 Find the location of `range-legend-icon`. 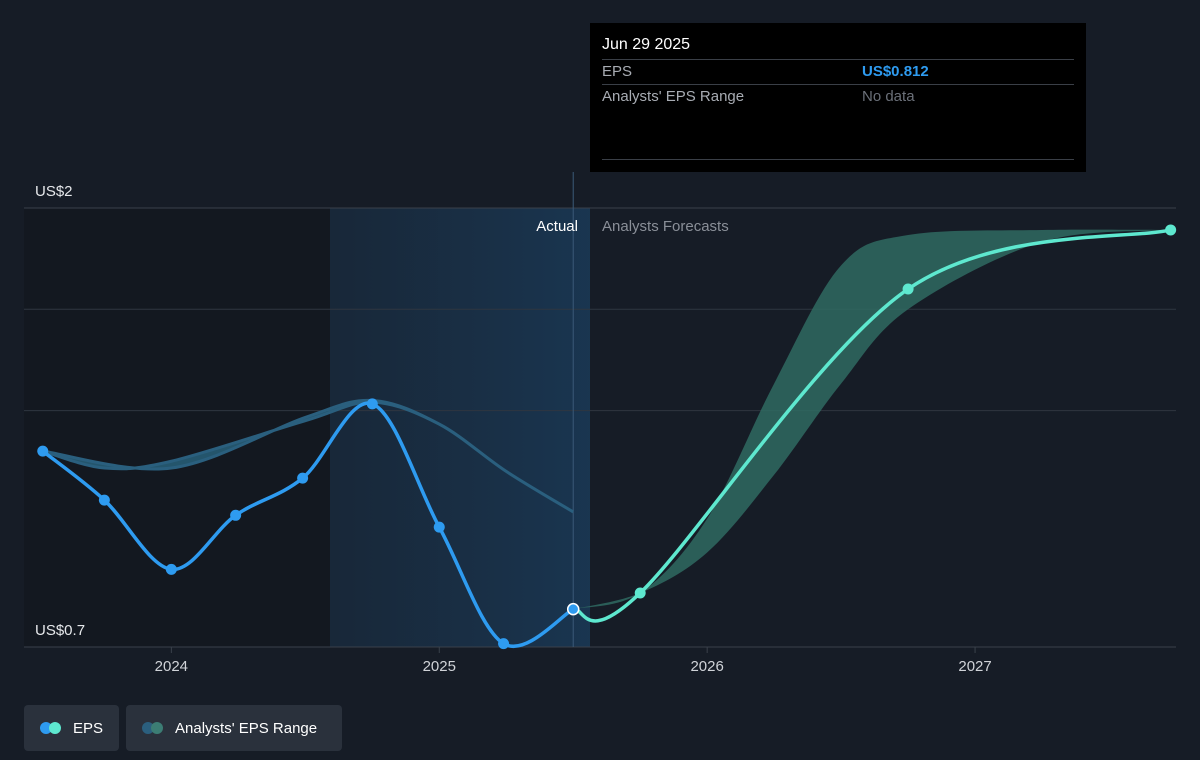

range-legend-icon is located at coordinates (154, 728).